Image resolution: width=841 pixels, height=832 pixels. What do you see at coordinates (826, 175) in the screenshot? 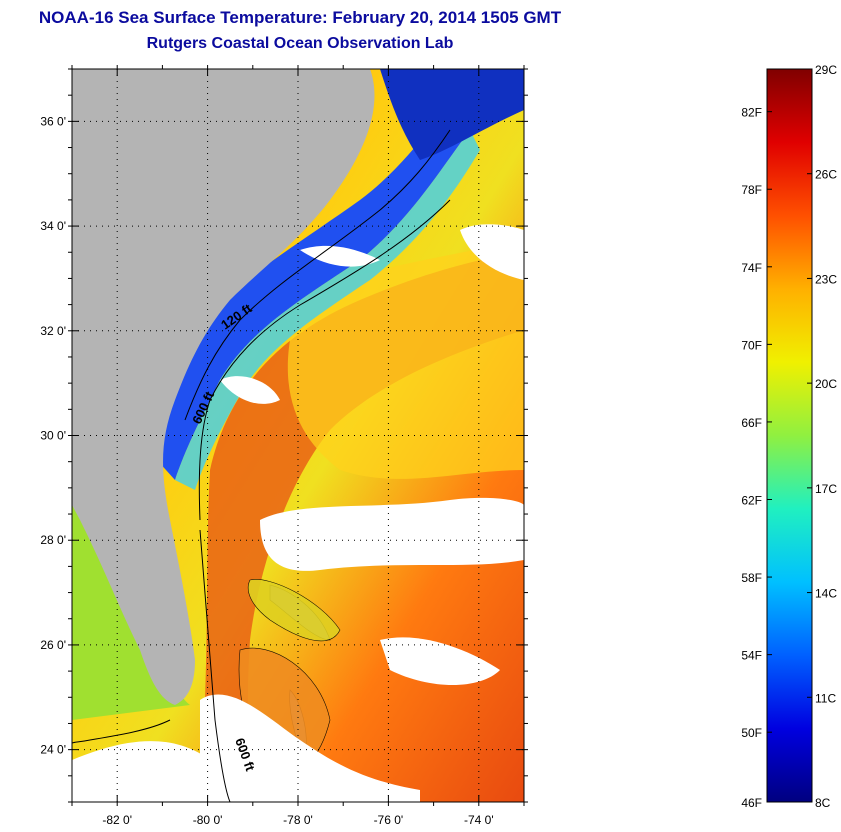
I see `colorbar-celsius-label: 26C` at bounding box center [826, 175].